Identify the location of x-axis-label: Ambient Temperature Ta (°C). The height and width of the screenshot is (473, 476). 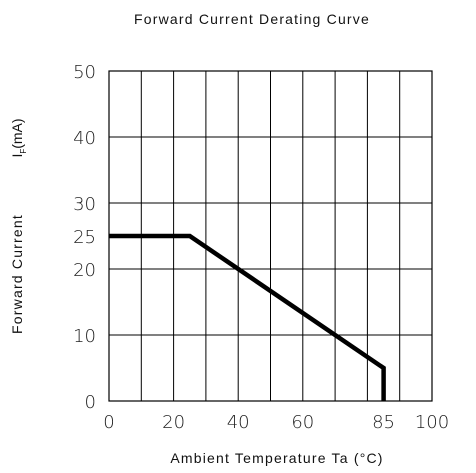
(276, 458).